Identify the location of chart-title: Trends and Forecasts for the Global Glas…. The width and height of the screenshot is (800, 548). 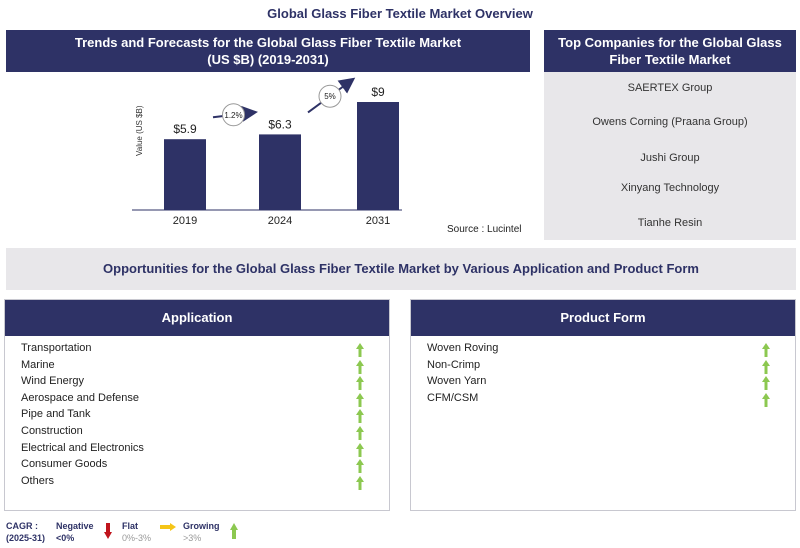
(268, 42).